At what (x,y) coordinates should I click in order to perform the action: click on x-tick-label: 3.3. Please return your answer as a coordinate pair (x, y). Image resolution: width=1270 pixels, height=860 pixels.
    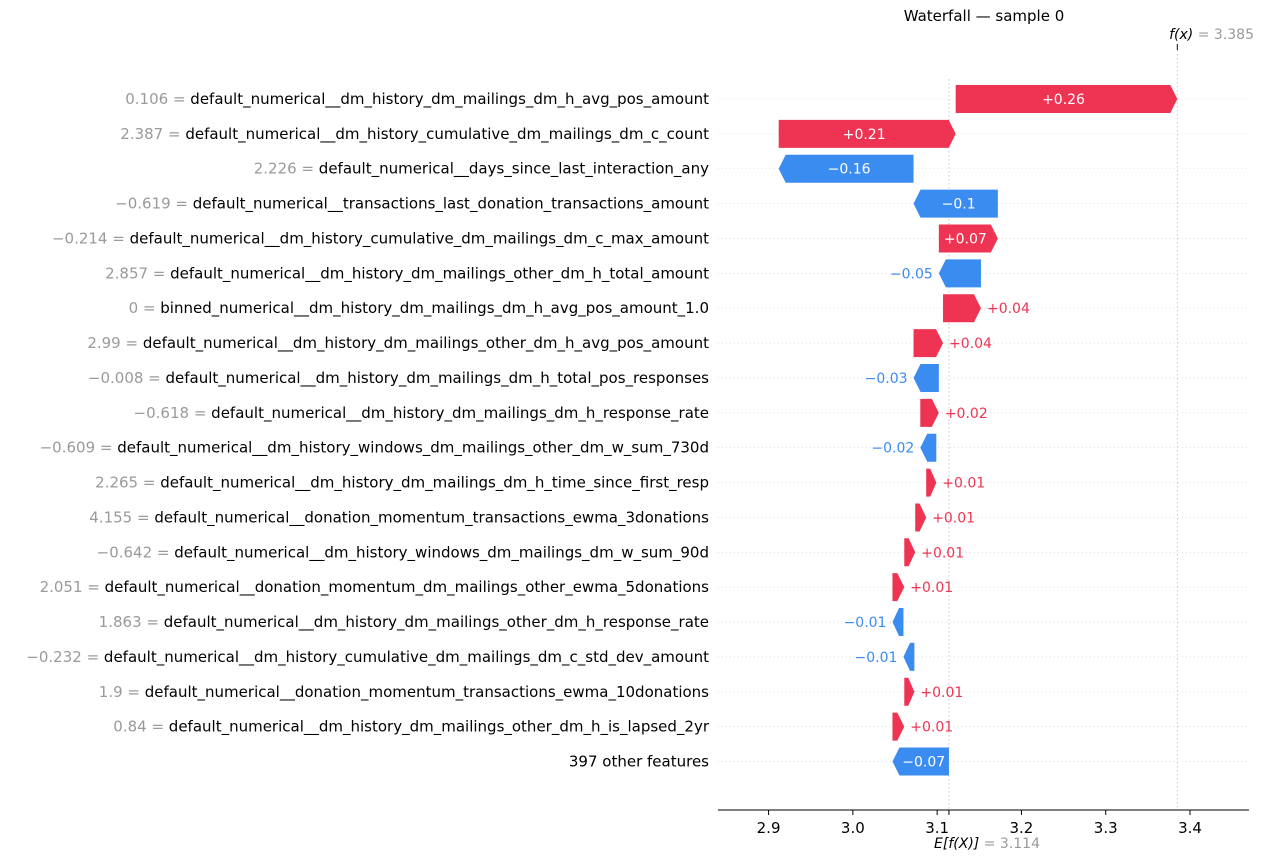
    Looking at the image, I should click on (1106, 828).